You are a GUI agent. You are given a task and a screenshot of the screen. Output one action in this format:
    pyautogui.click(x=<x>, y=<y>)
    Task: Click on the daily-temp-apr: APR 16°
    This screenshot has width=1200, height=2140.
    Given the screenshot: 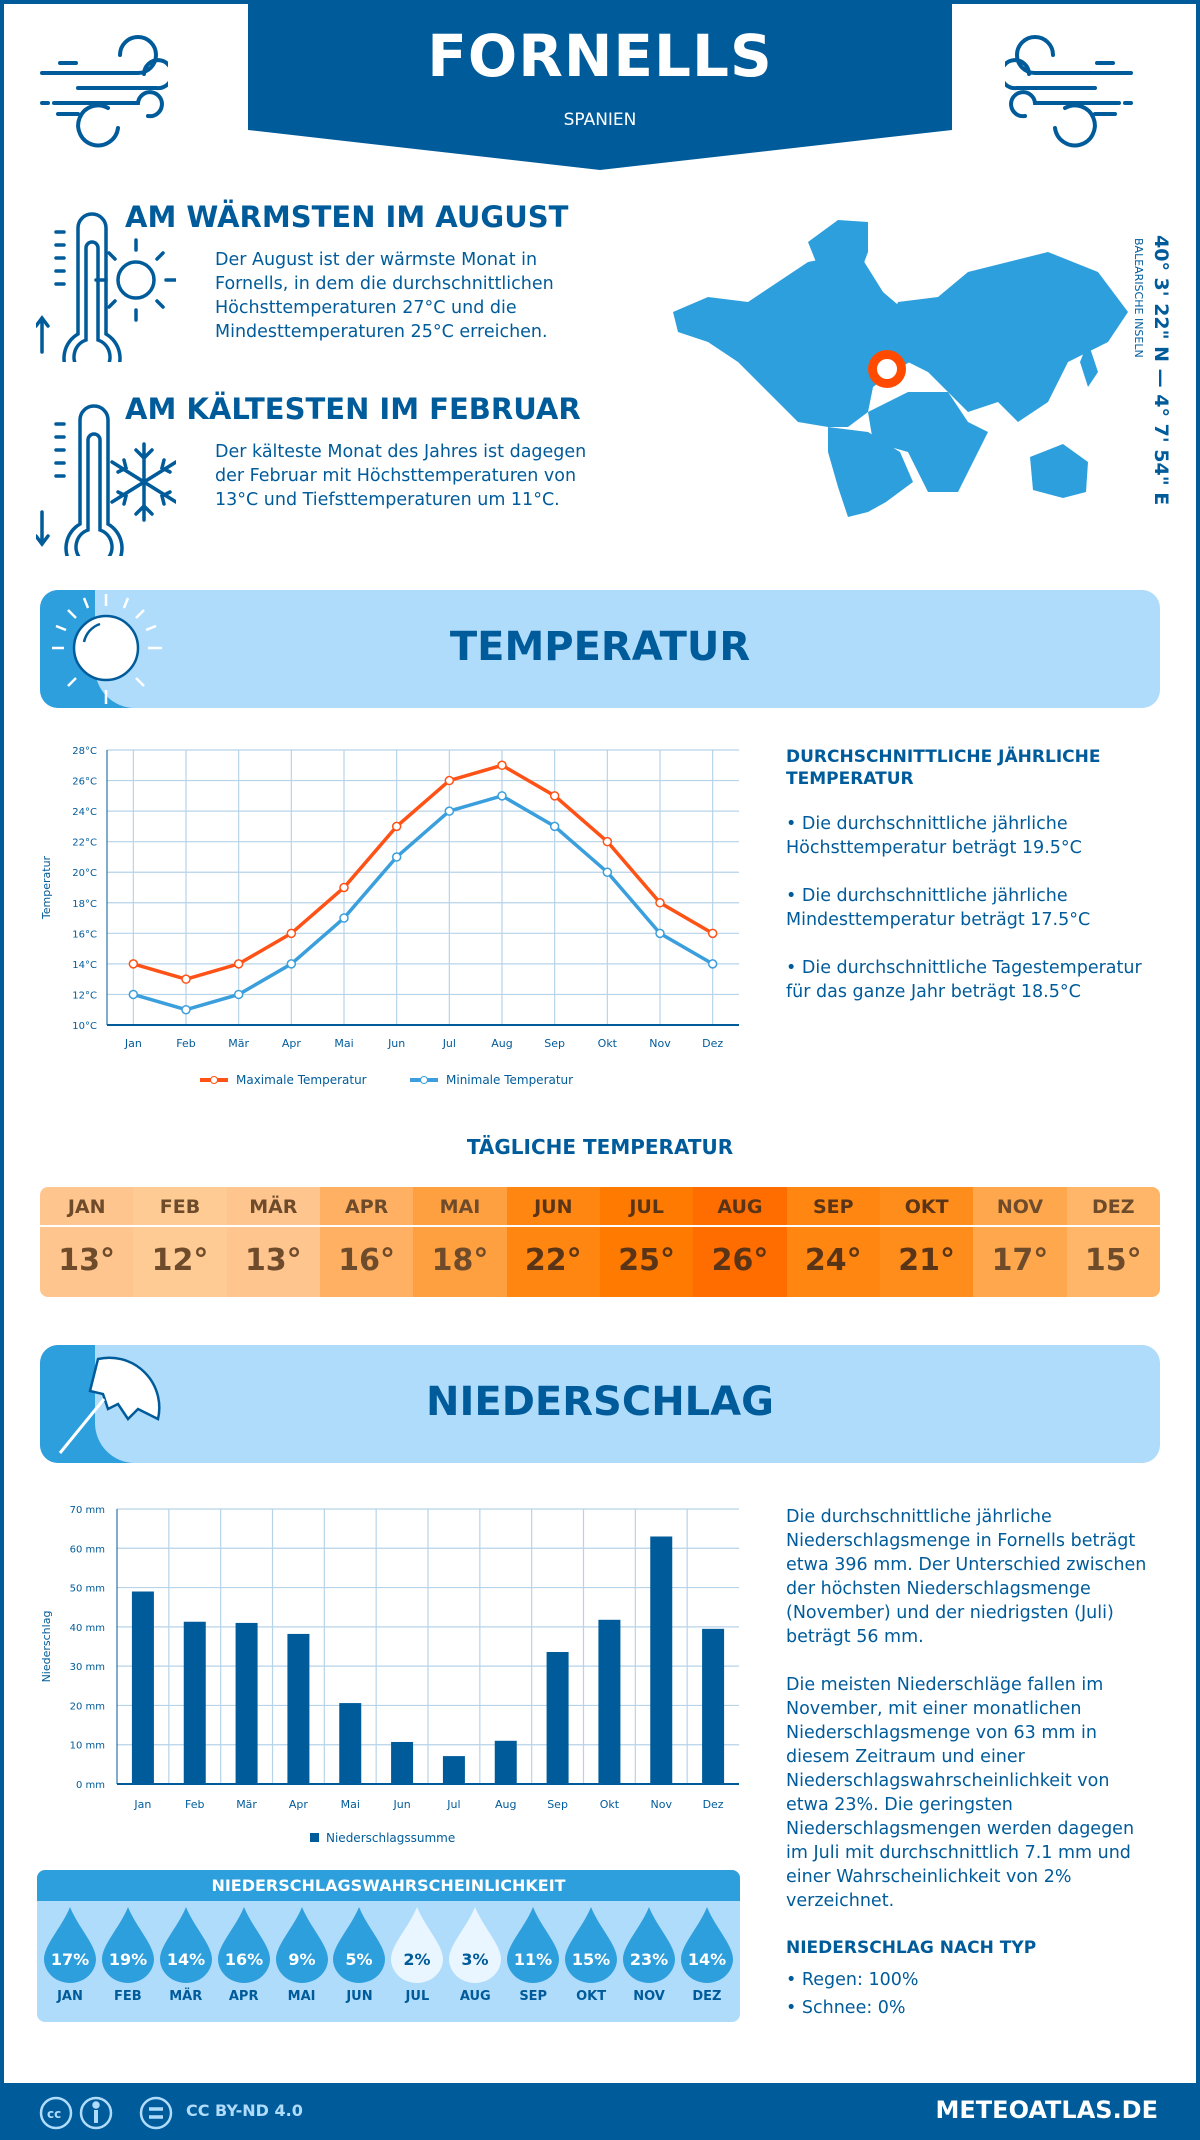 What is the action you would take?
    pyautogui.click(x=366, y=1242)
    